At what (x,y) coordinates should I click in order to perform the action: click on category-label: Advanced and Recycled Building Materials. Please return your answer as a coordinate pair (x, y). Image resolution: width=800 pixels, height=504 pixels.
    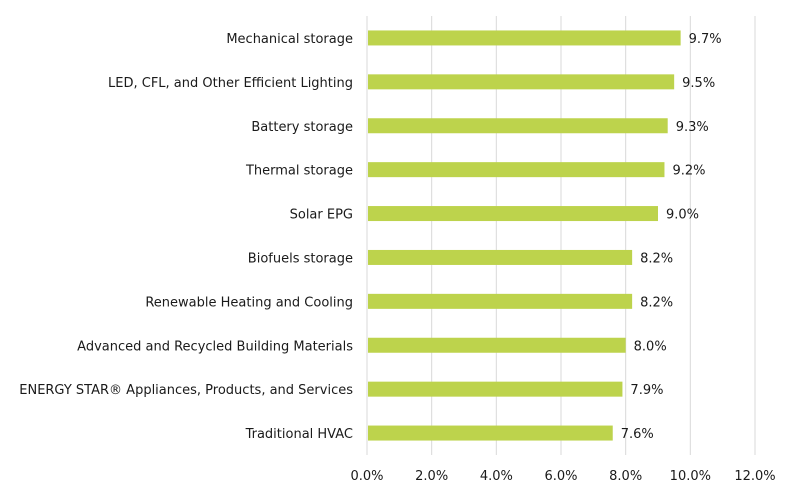
    Looking at the image, I should click on (215, 346).